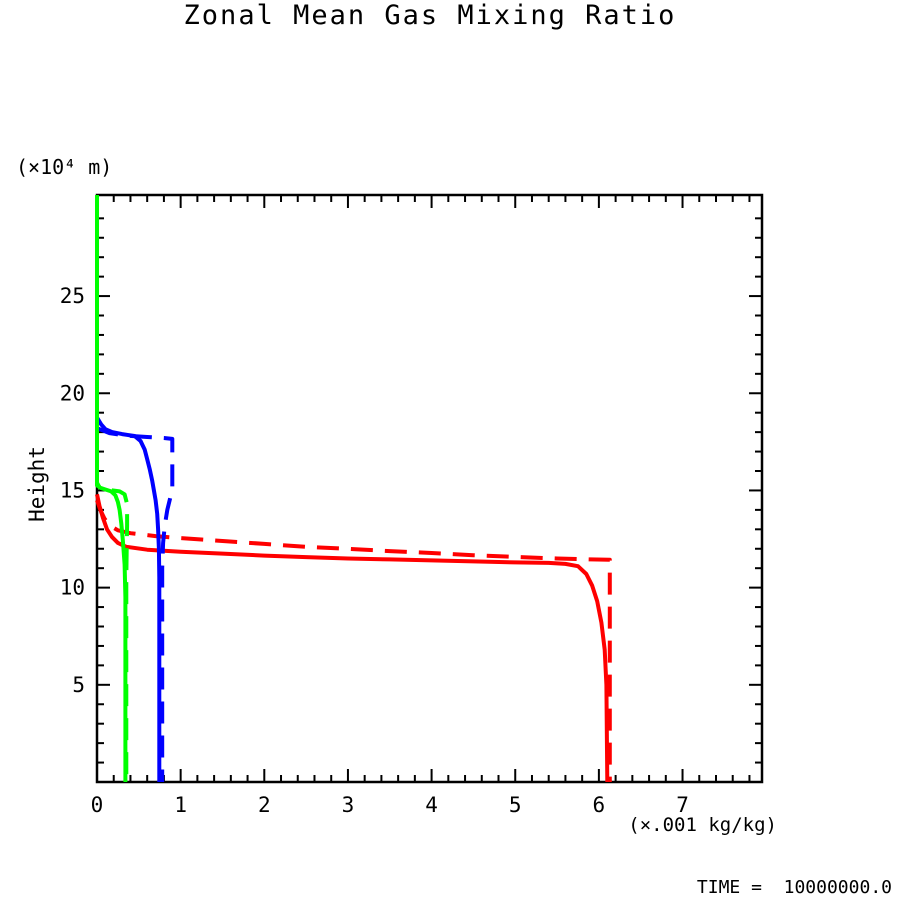 Image resolution: width=904 pixels, height=904 pixels. Describe the element at coordinates (348, 805) in the screenshot. I see `x-tick-label: 3` at that location.